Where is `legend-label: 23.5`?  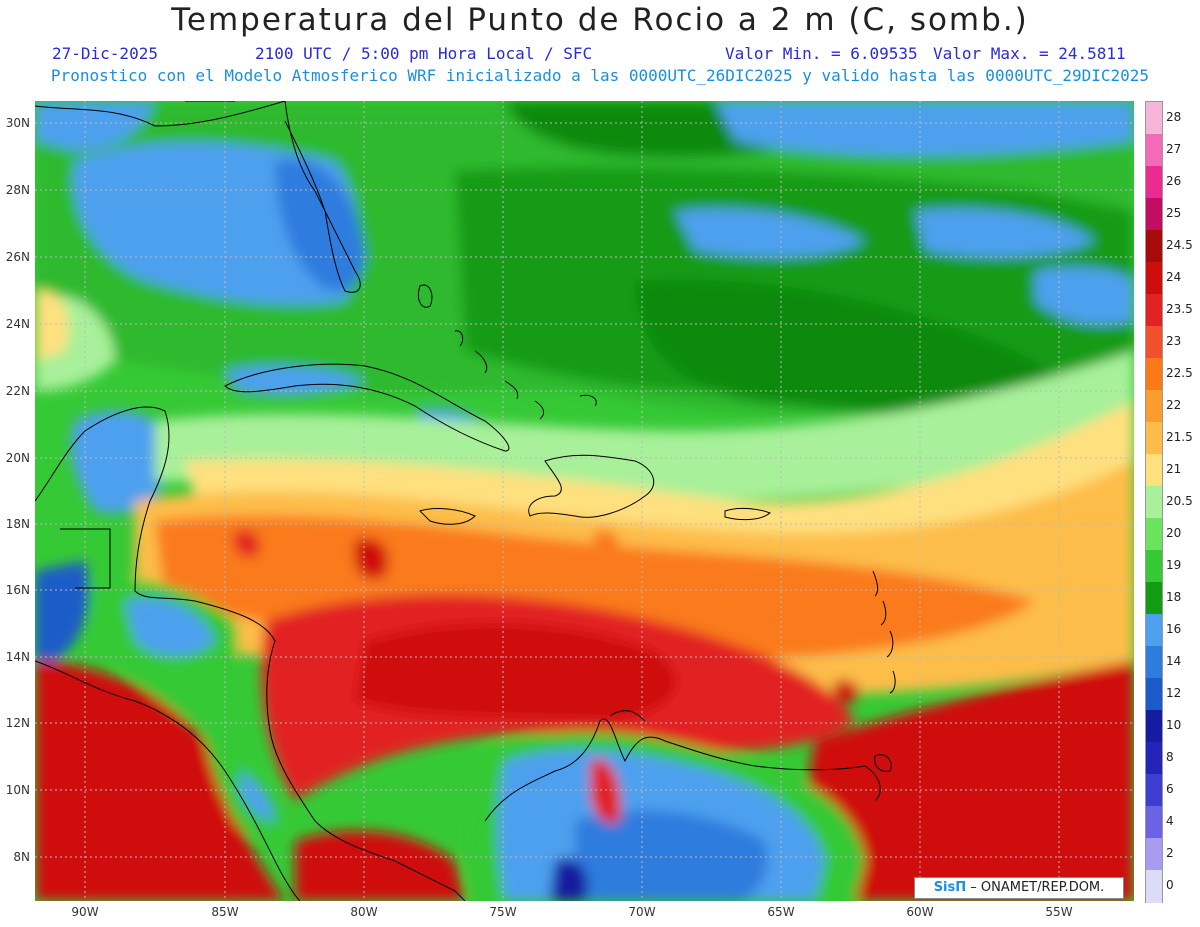
legend-label: 23.5 is located at coordinates (1179, 309).